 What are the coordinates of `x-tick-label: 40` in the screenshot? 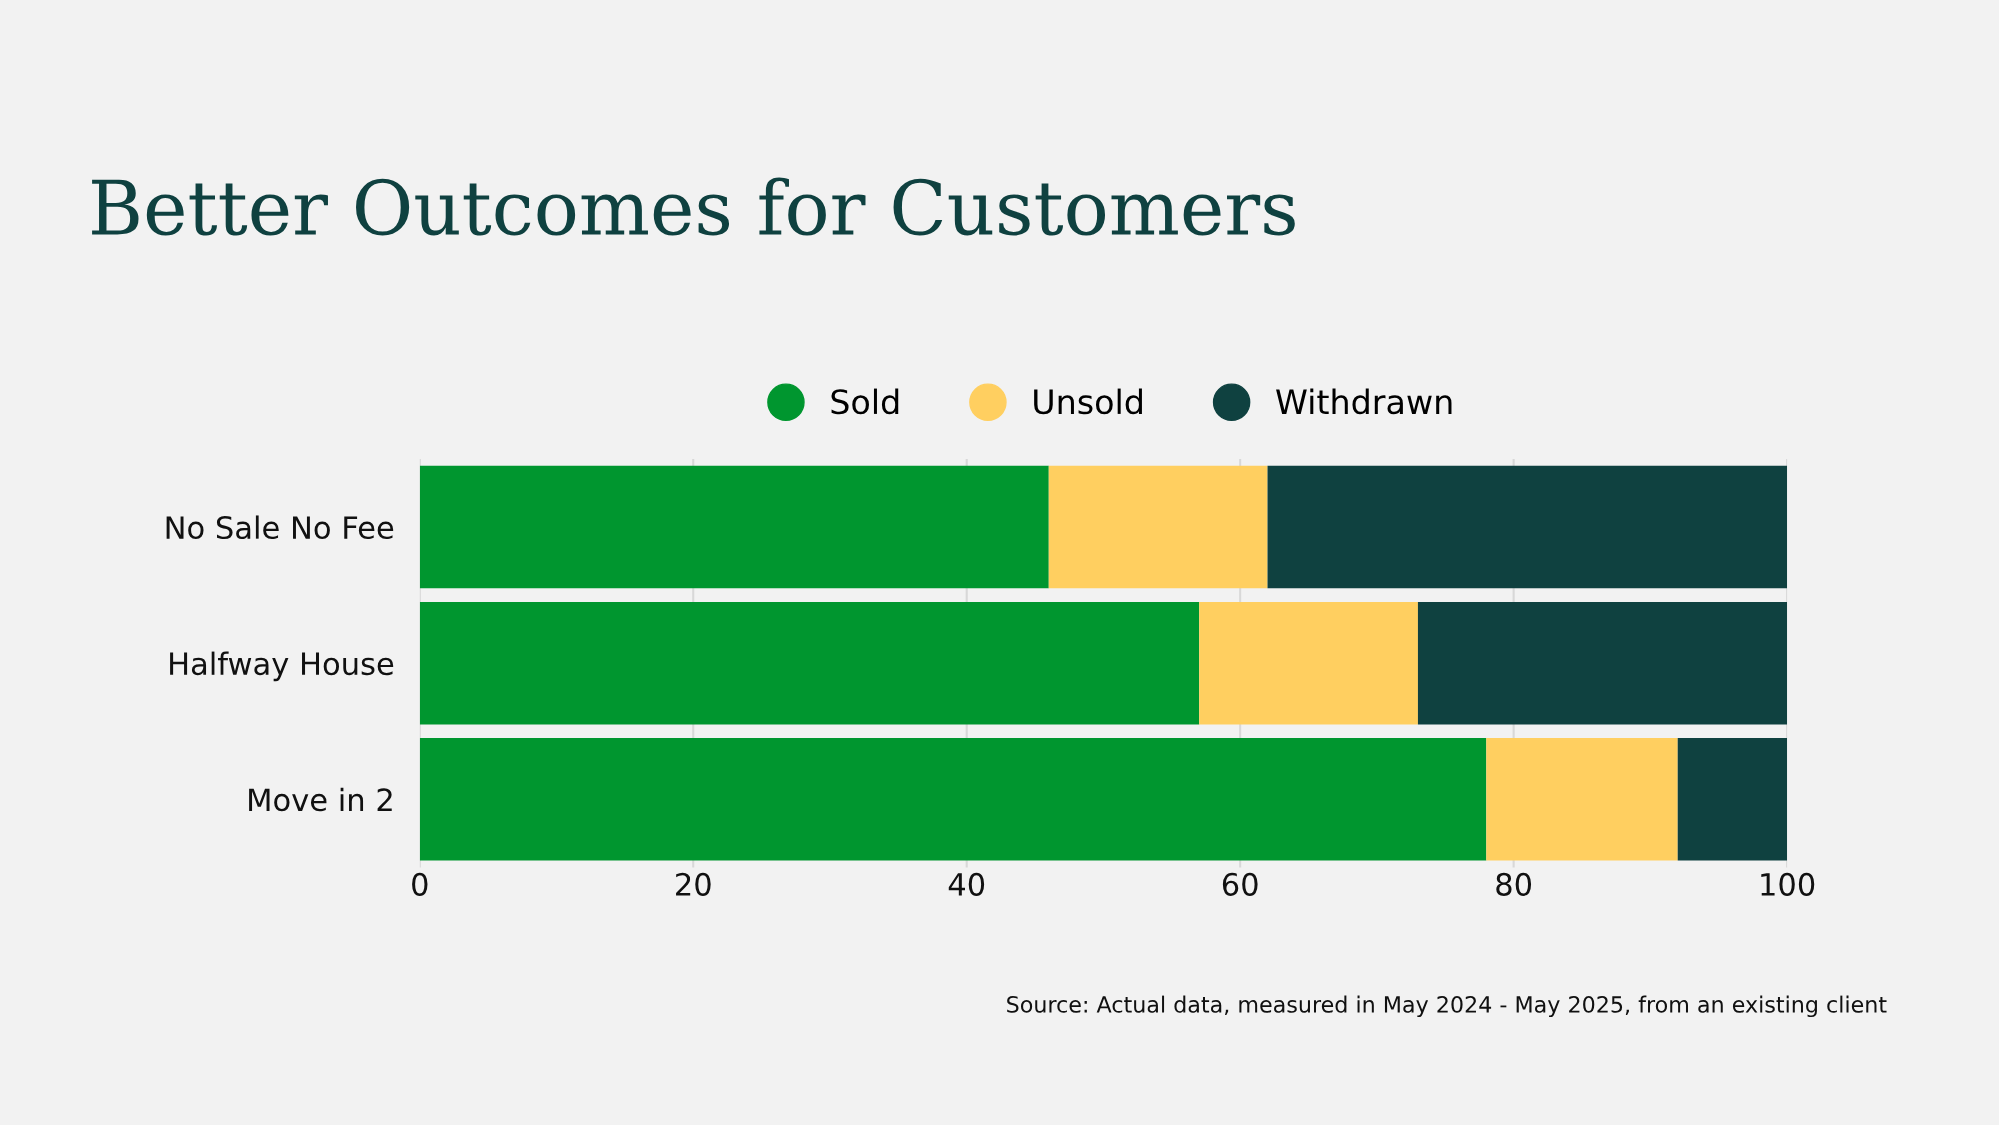 It's located at (966, 884).